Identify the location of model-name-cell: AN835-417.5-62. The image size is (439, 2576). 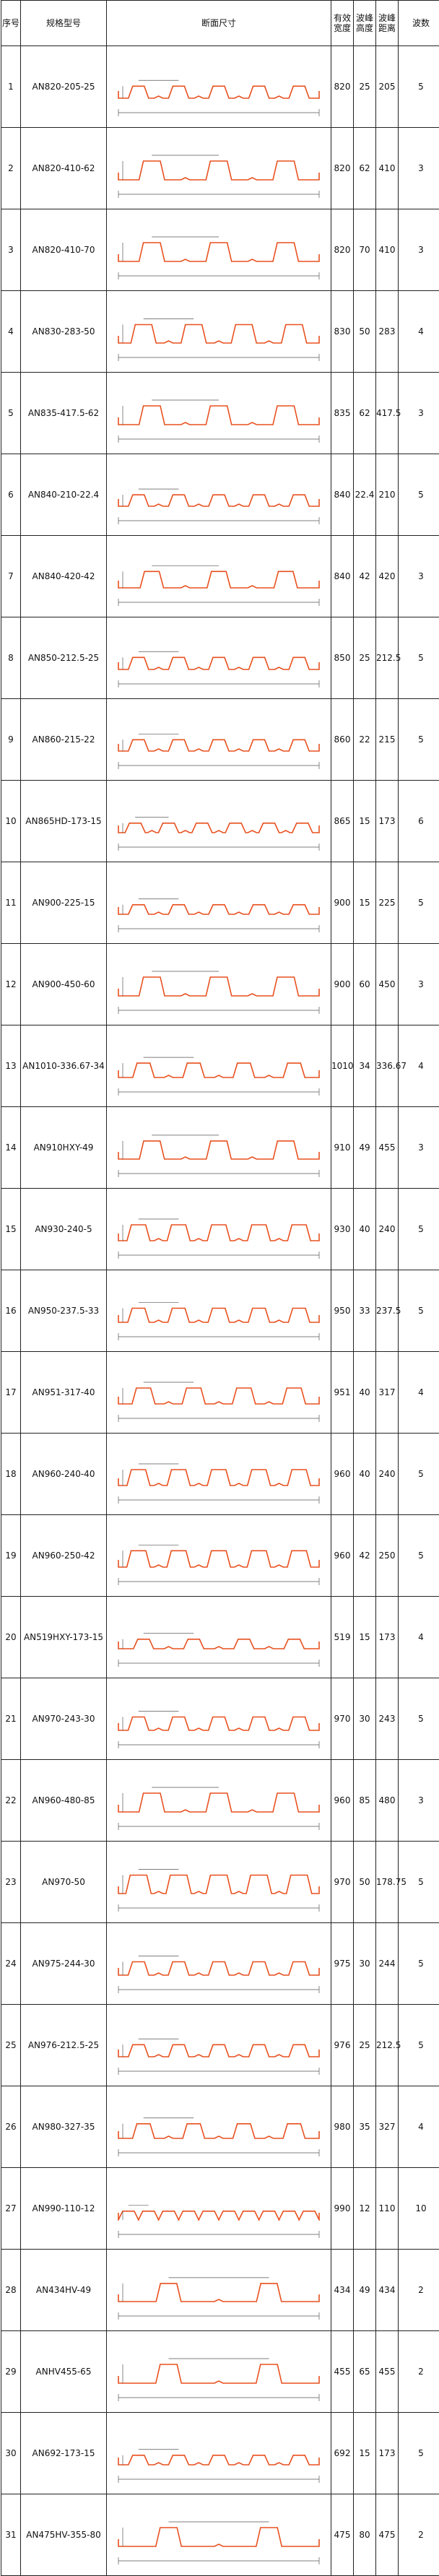
(64, 413).